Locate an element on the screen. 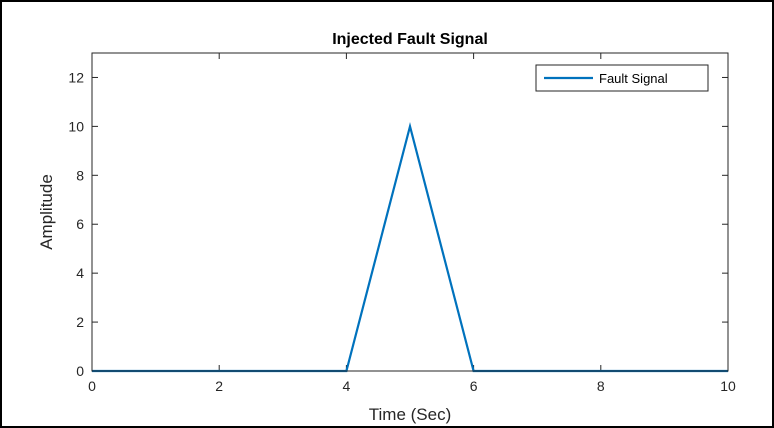 The width and height of the screenshot is (774, 428). x-tick-label: 2 is located at coordinates (219, 386).